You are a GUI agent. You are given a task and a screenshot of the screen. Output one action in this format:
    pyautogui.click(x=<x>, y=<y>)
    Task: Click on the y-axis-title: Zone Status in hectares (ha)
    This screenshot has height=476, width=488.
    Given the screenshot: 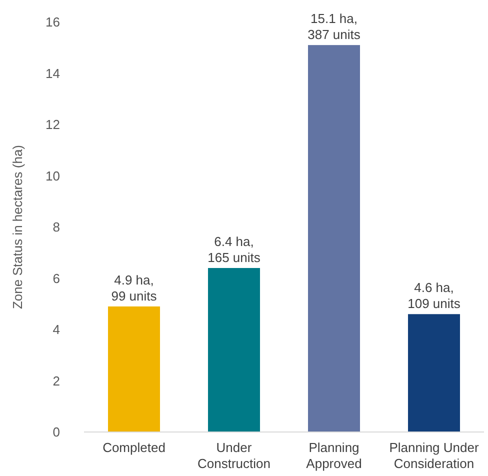 What is the action you would take?
    pyautogui.click(x=17, y=227)
    